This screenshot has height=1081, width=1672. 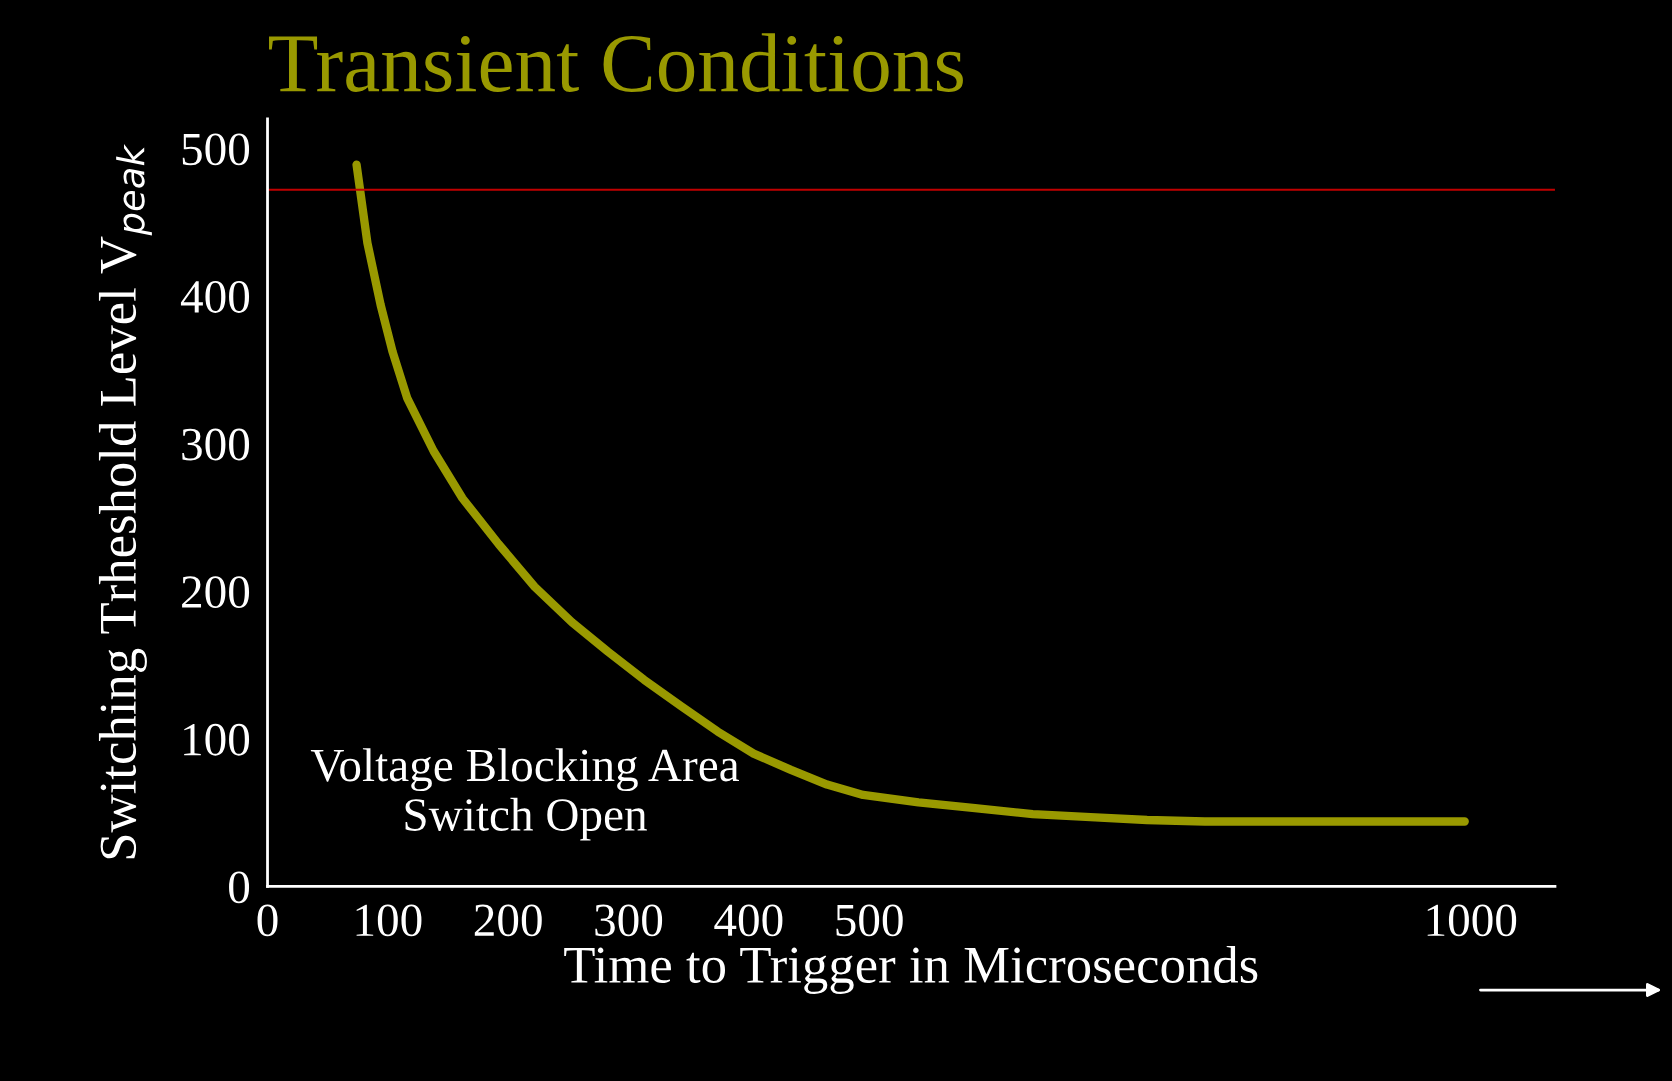 What do you see at coordinates (215, 297) in the screenshot?
I see `y-tick-label: 400` at bounding box center [215, 297].